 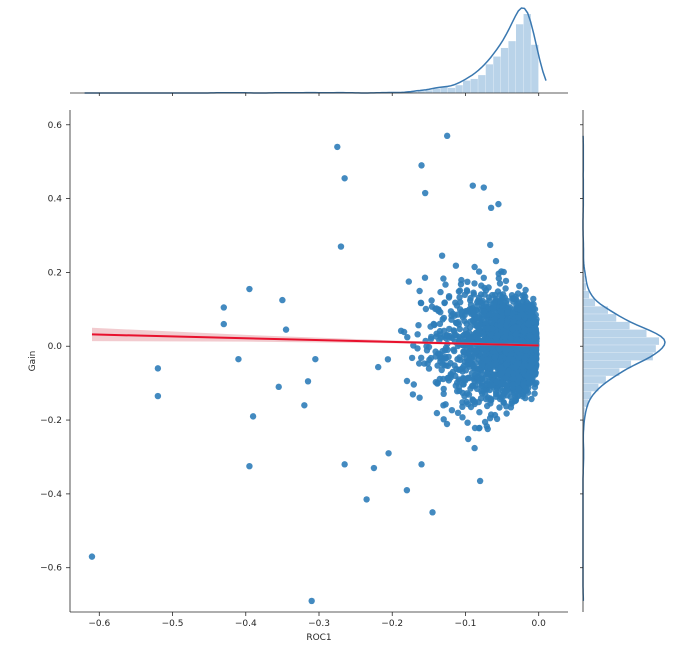 What do you see at coordinates (55, 200) in the screenshot?
I see `y-tick-label: 0.4` at bounding box center [55, 200].